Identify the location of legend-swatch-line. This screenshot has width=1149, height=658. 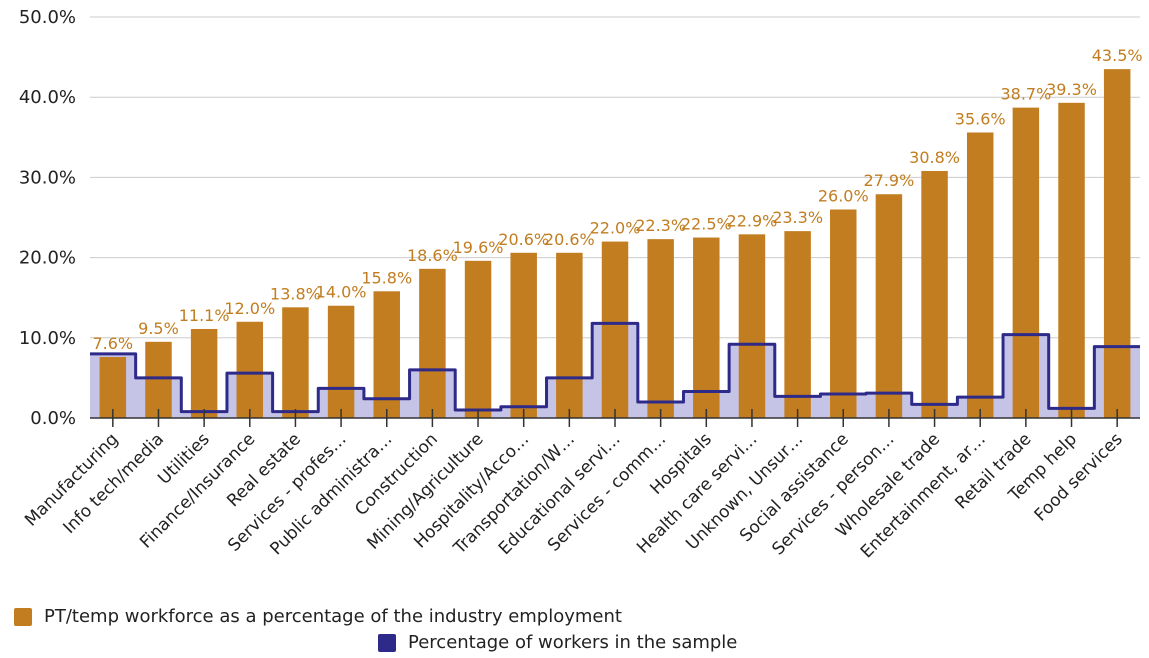
(387, 642).